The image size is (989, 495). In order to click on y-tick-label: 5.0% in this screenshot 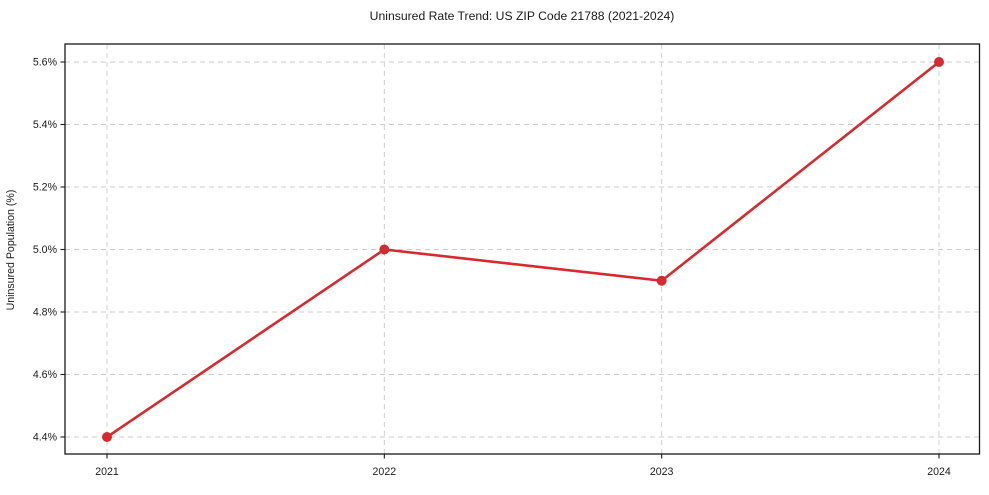, I will do `click(45, 250)`.